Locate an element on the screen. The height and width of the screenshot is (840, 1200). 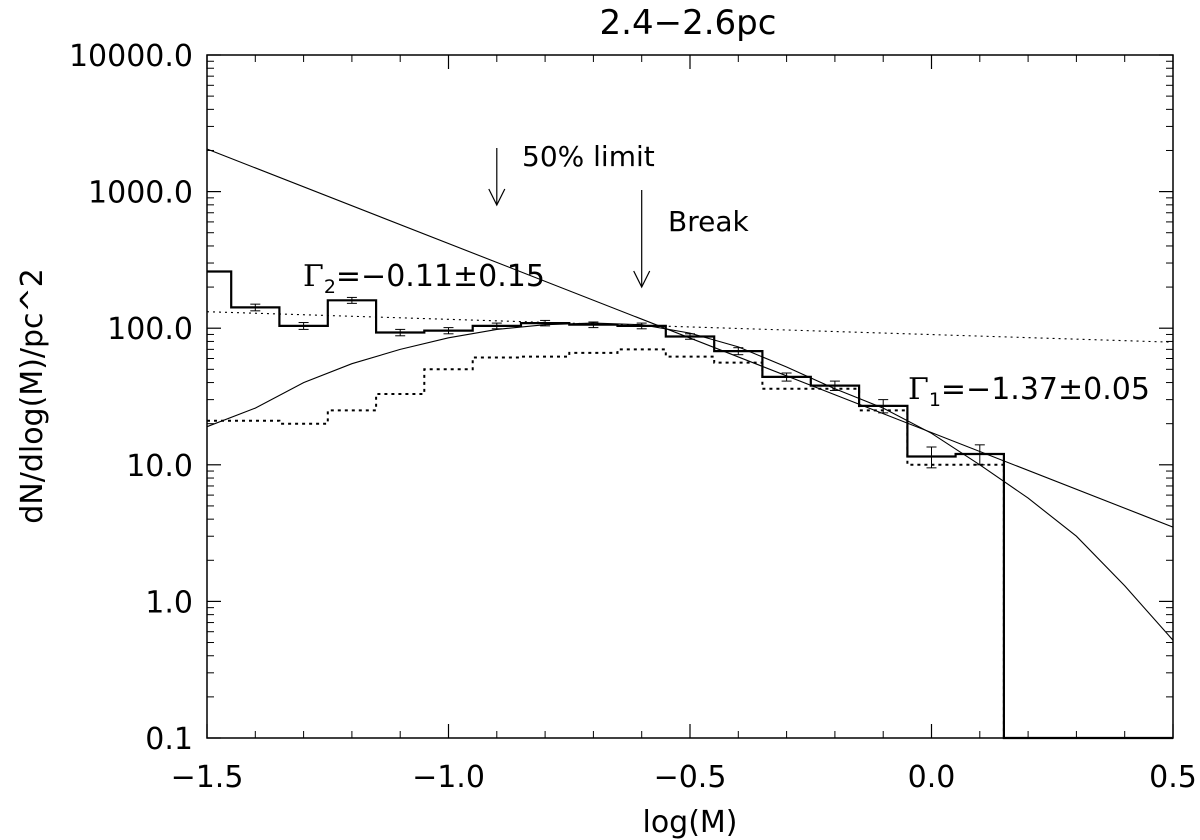
x-tick-label: −0.5 is located at coordinates (690, 777).